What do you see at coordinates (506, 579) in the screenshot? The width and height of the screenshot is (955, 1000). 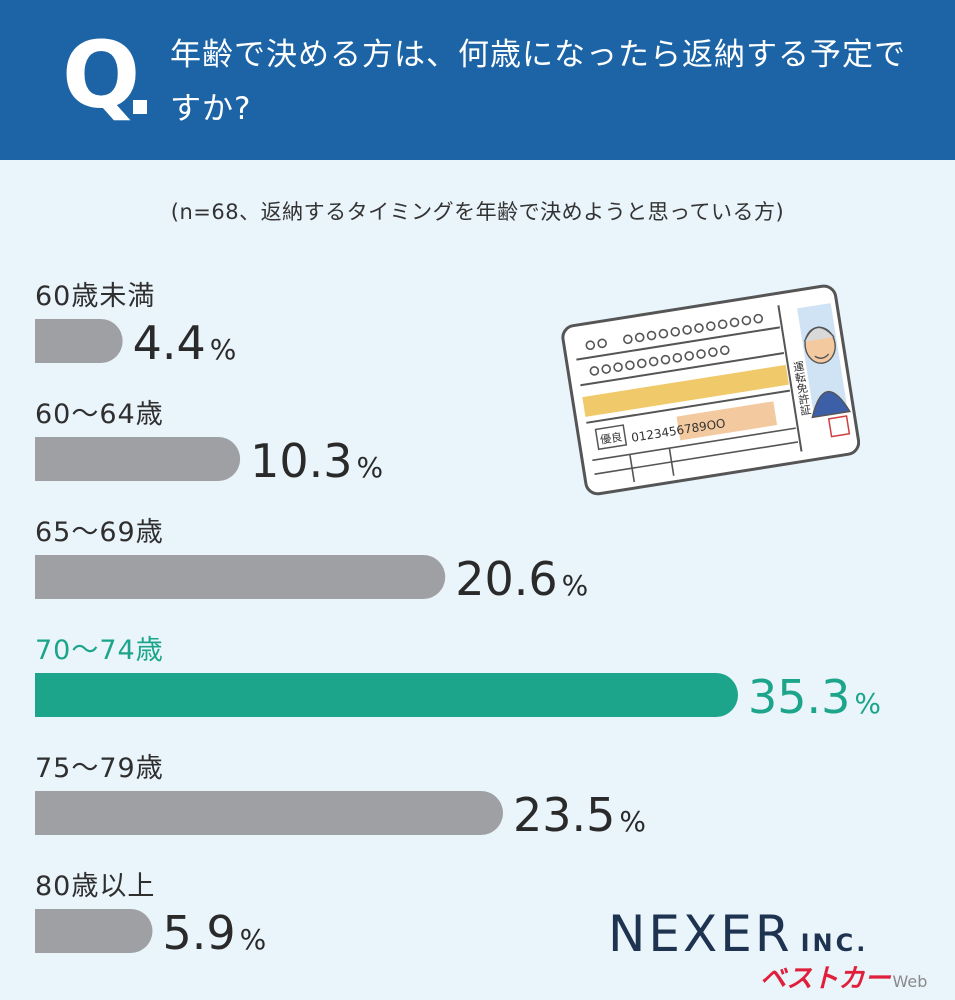 I see `value-number: 20.6` at bounding box center [506, 579].